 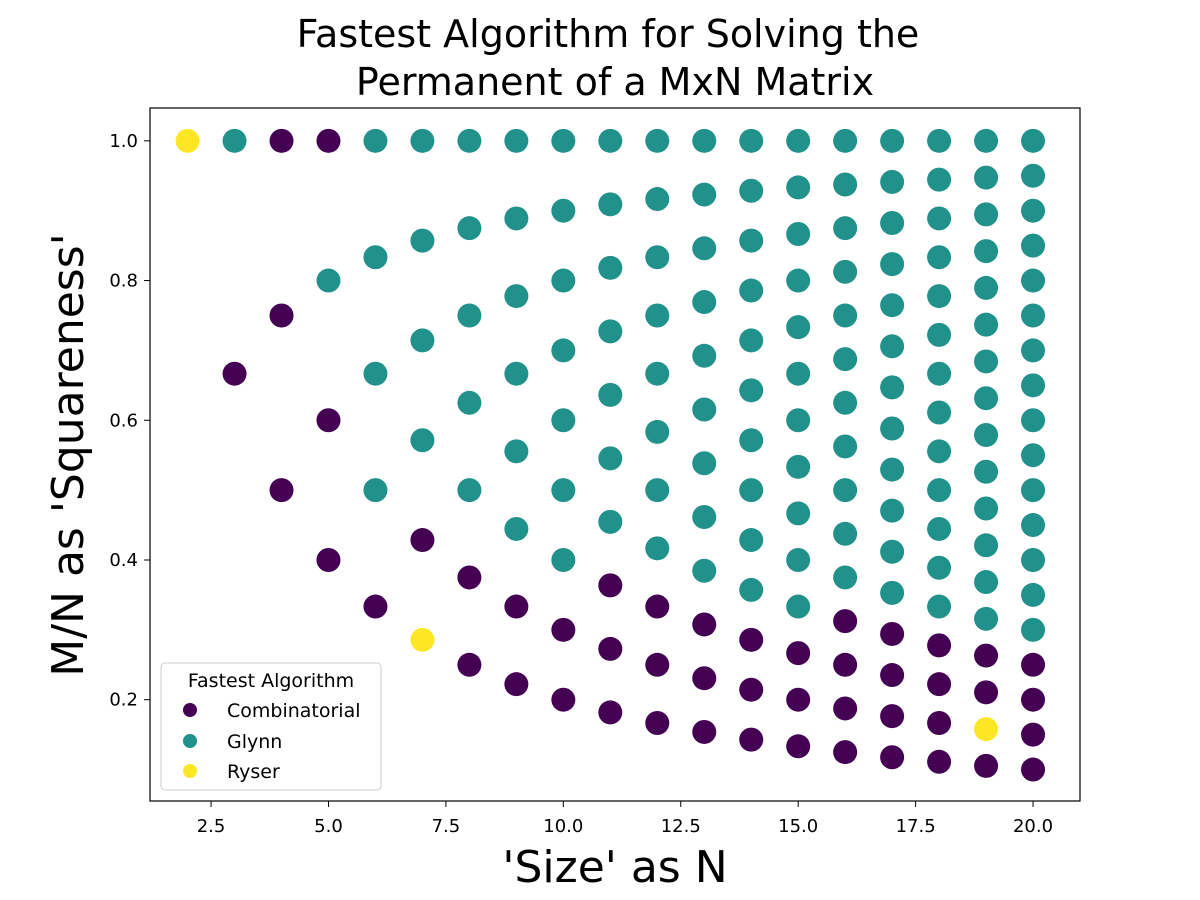 I want to click on data-point-n18-m9-glynn, so click(x=939, y=490).